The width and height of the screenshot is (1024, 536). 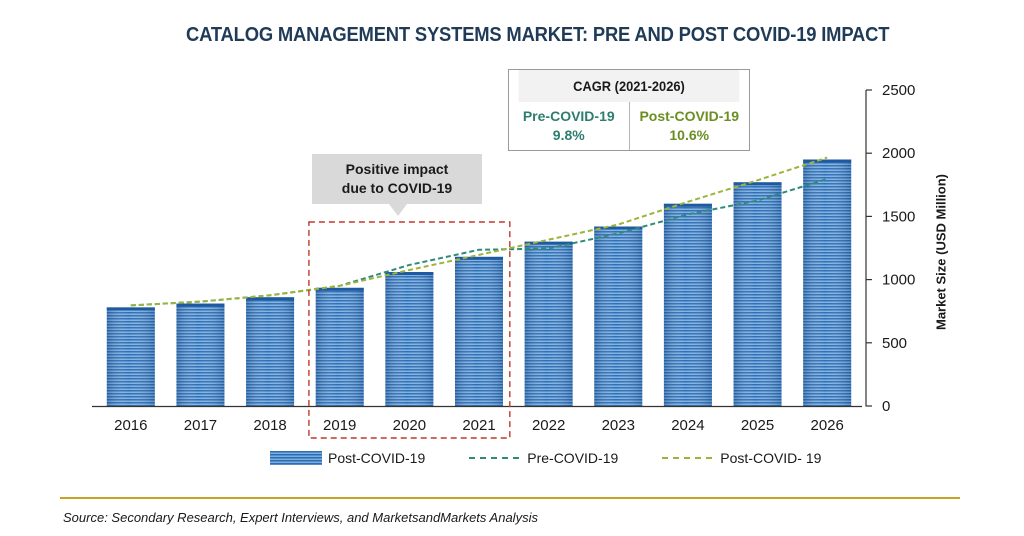 I want to click on cagr-post-covid: Post-COVID-19 10.6%, so click(x=690, y=126).